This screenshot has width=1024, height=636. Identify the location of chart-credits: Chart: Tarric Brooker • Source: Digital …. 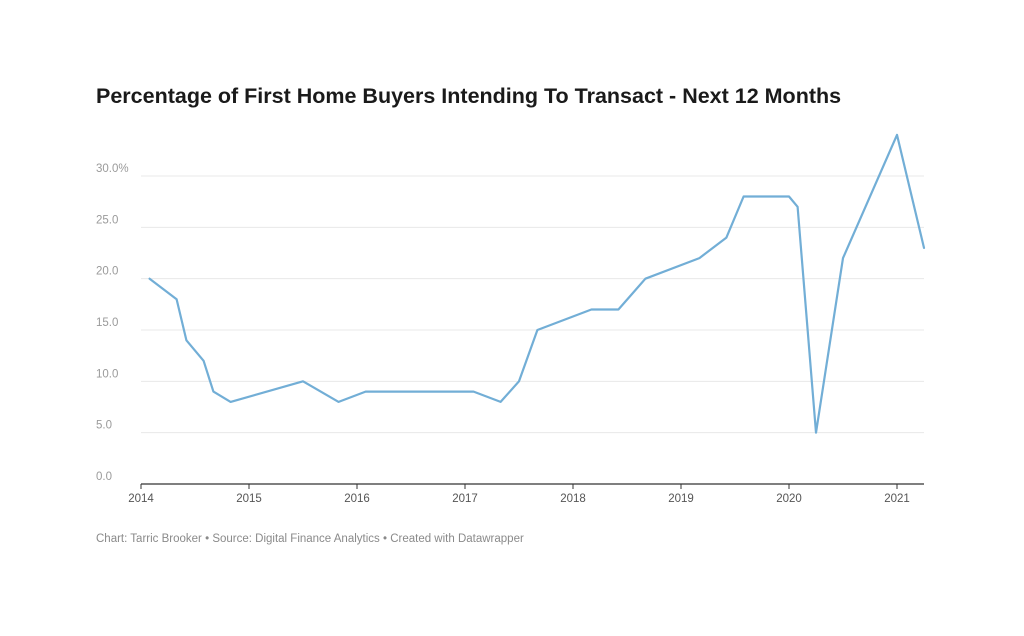
(310, 539).